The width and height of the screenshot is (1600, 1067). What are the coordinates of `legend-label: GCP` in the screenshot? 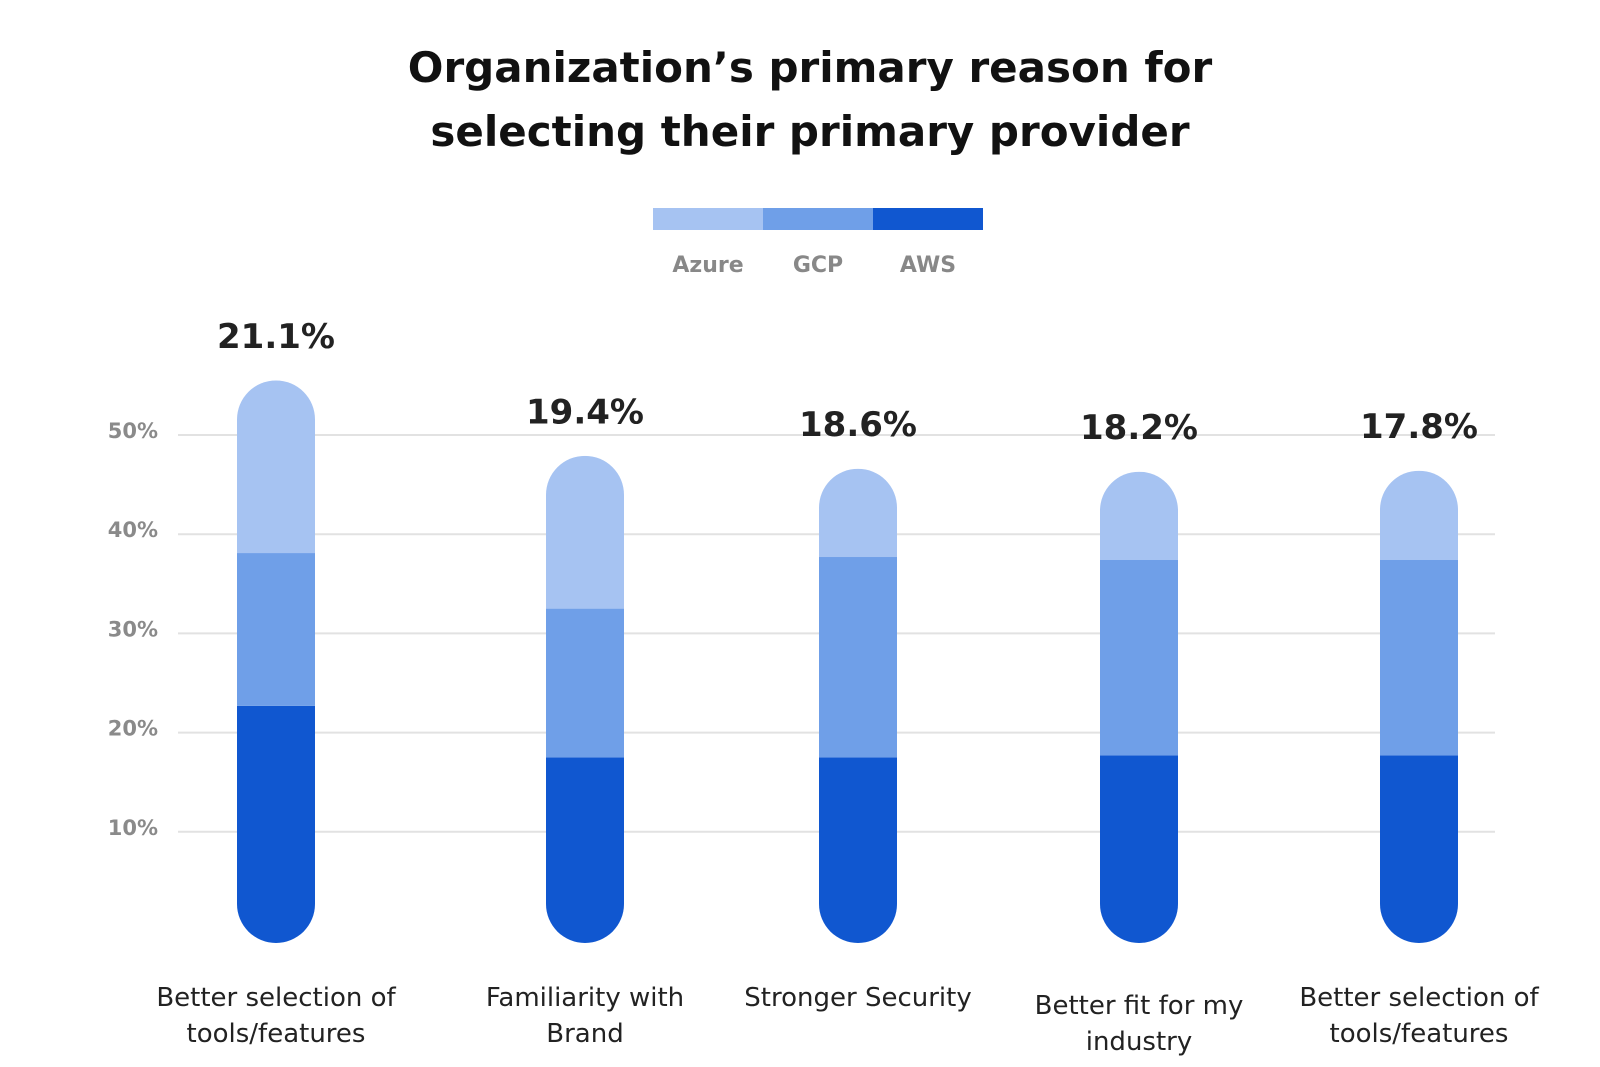 It's located at (818, 265).